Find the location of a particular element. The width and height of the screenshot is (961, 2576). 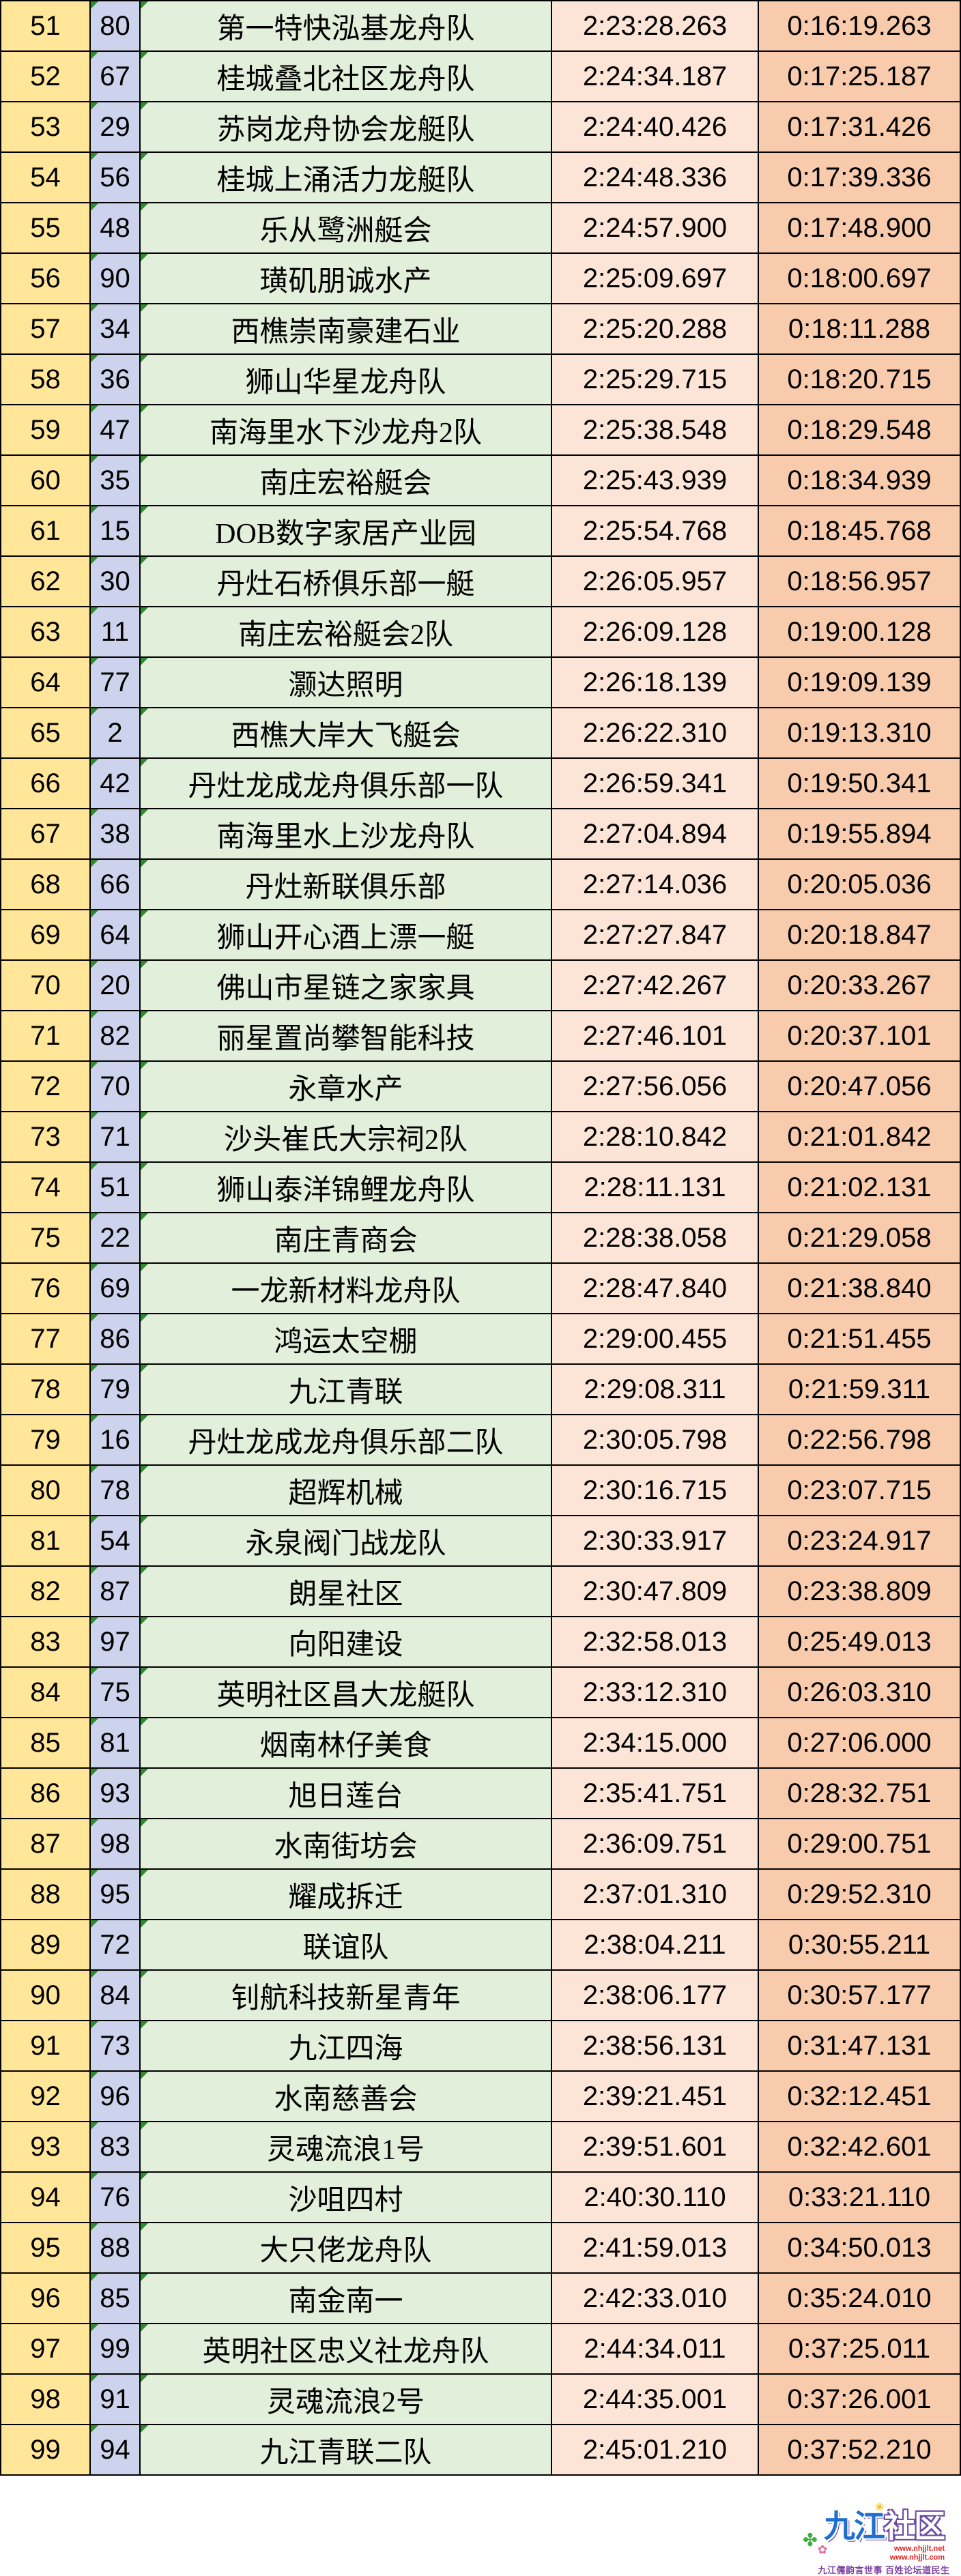

total-time-cell: 2:26:18.139 is located at coordinates (655, 683).